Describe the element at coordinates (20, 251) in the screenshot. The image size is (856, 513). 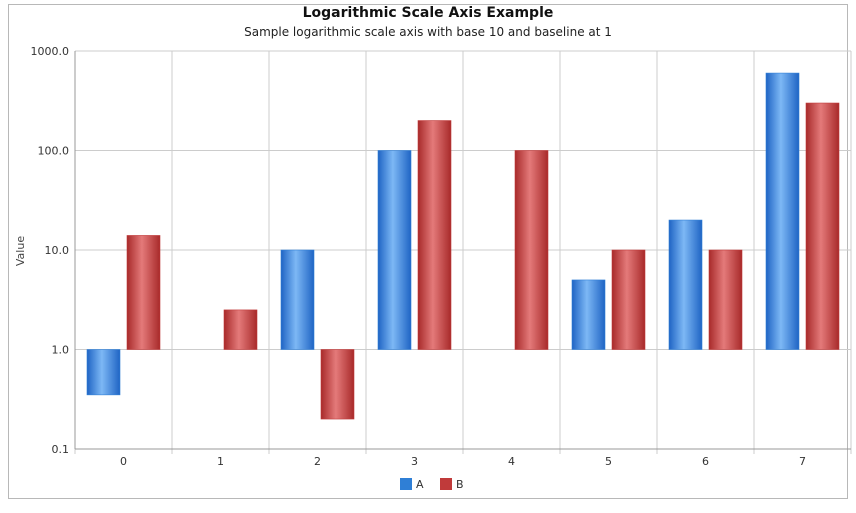
I see `y-axis-label: Value` at that location.